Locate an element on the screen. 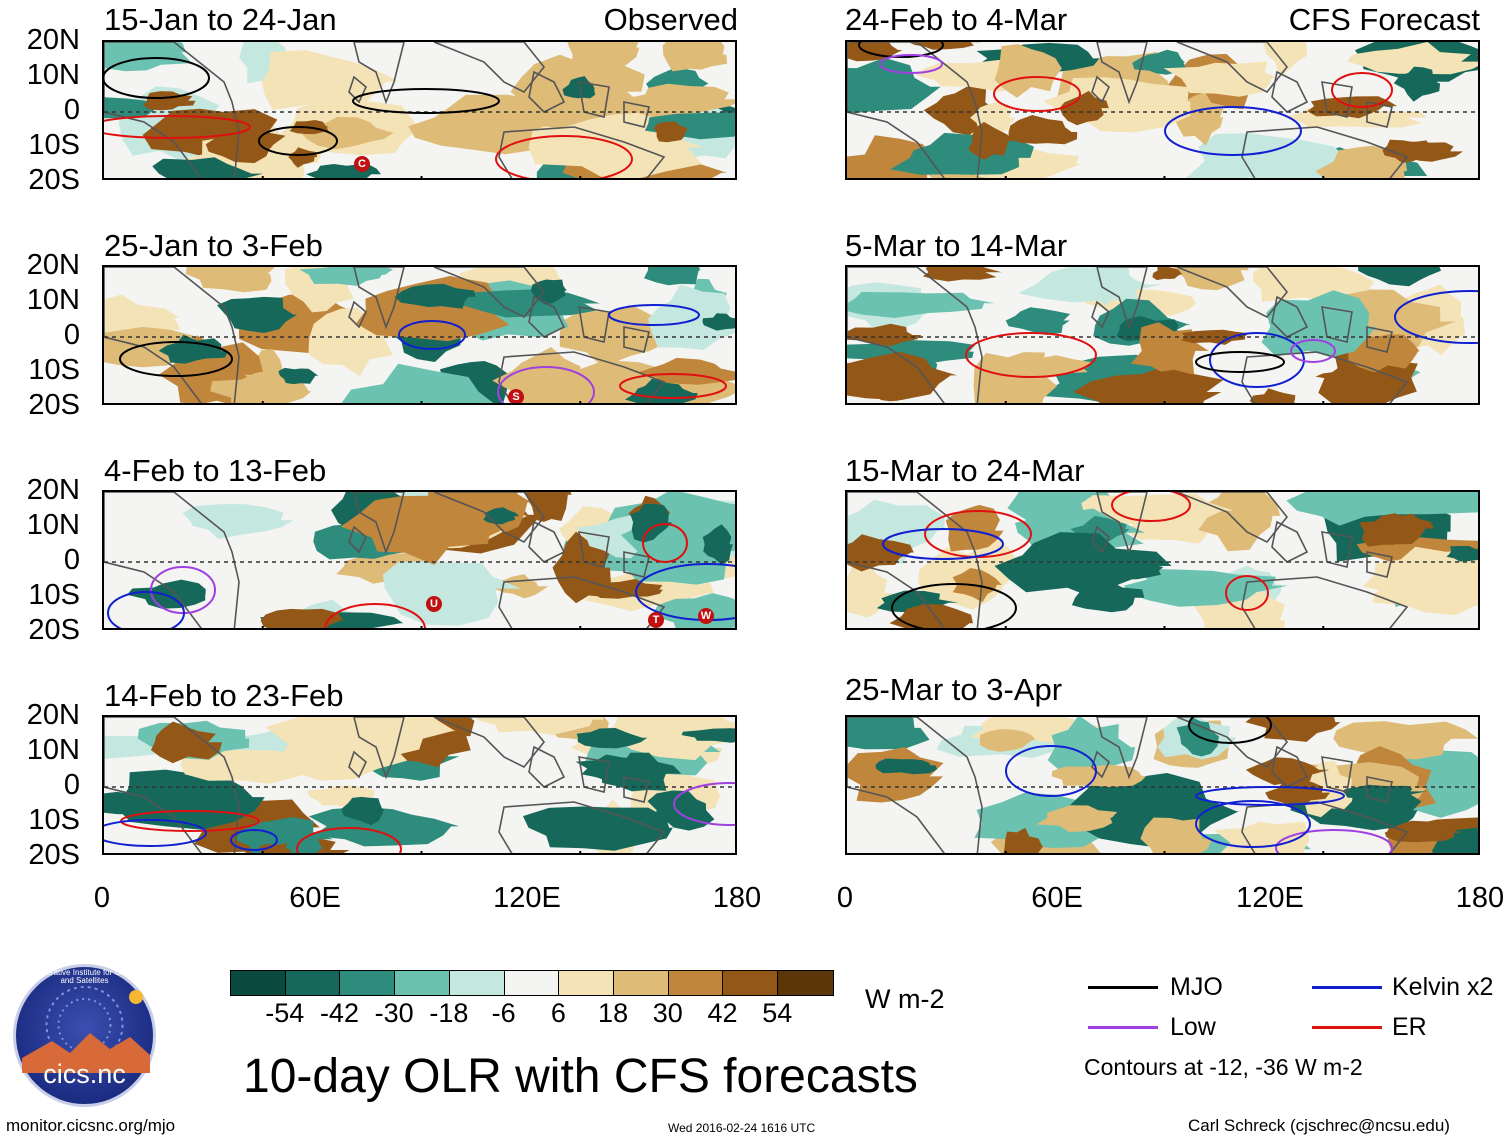  storm-marker: C is located at coordinates (362, 164).